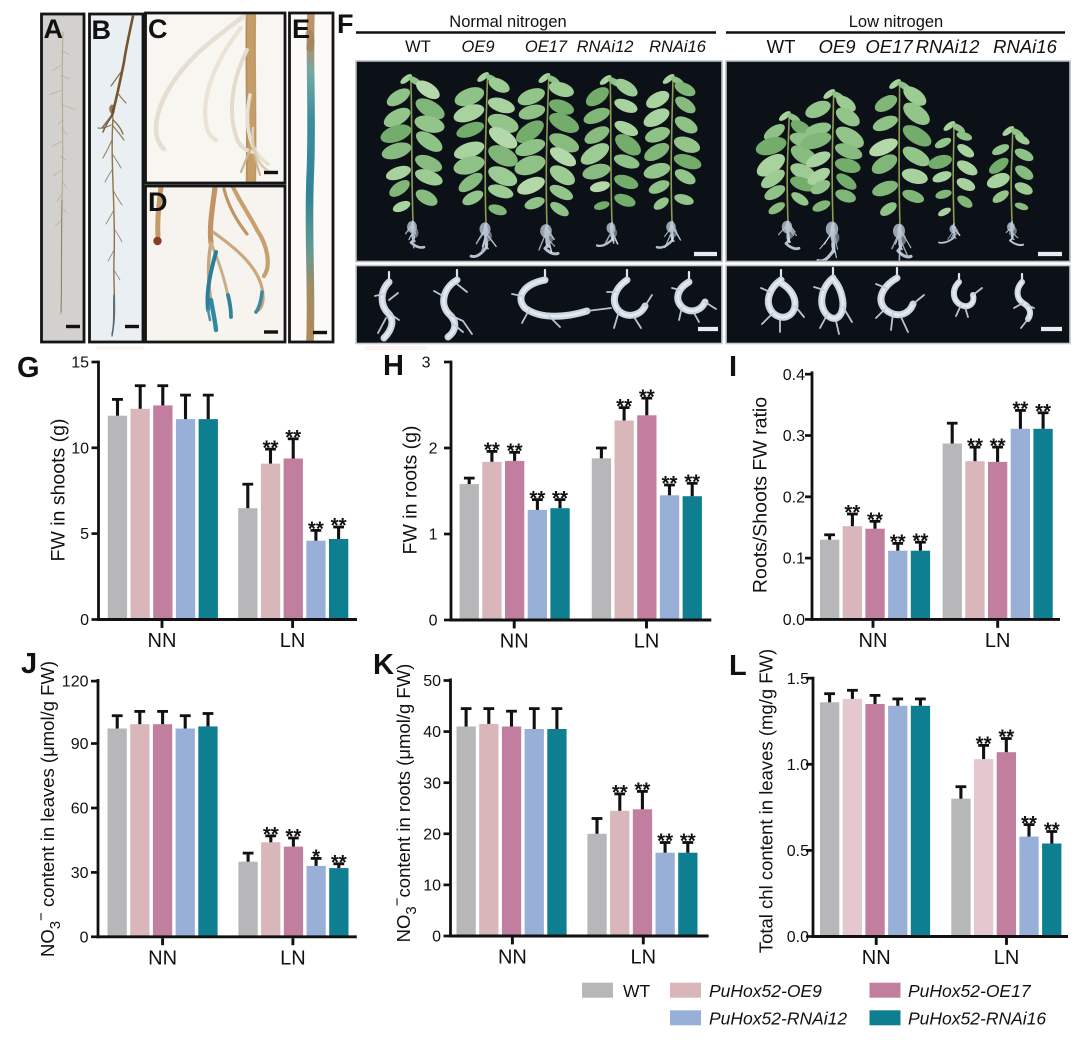 The image size is (1089, 1044). I want to click on svg-text:NO3−content in roots (μmol/g F: NO3−content in roots (μmol/g FW), so click(404, 803).